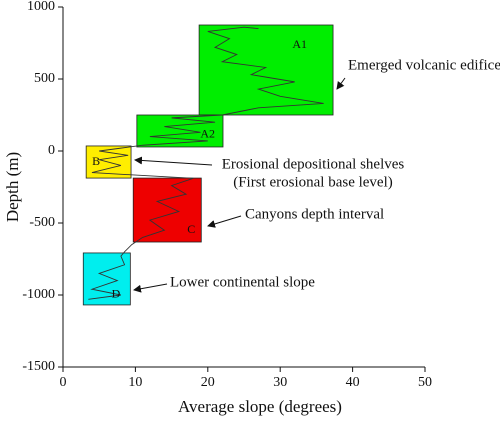  Describe the element at coordinates (207, 134) in the screenshot. I see `box-label: A2` at that location.